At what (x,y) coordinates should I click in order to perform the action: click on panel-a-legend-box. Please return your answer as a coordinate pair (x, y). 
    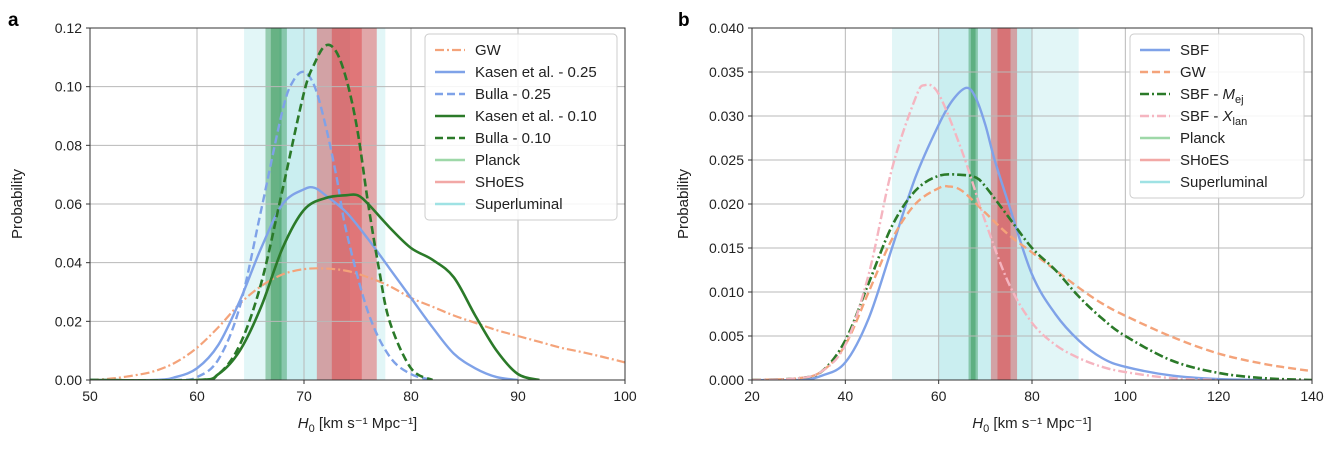
    Looking at the image, I should click on (521, 127).